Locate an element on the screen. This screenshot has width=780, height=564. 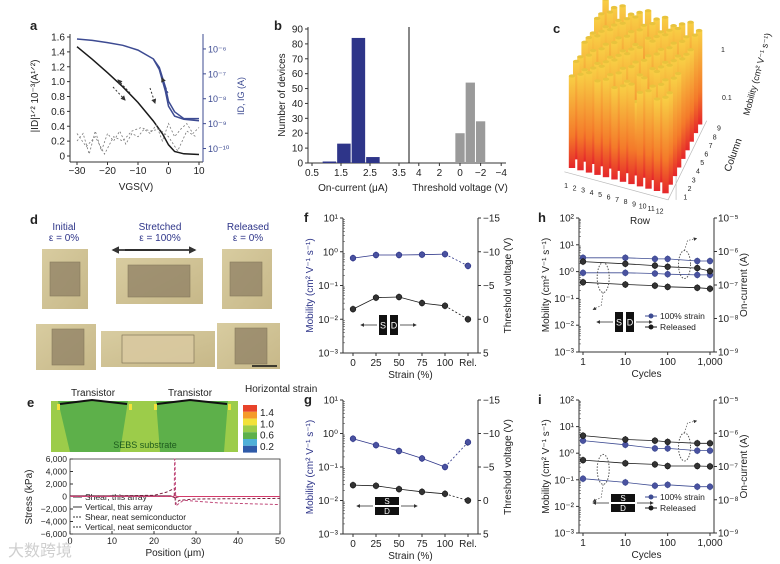
a-right-label: ID, IG (A) is located at coordinates (241, 96).